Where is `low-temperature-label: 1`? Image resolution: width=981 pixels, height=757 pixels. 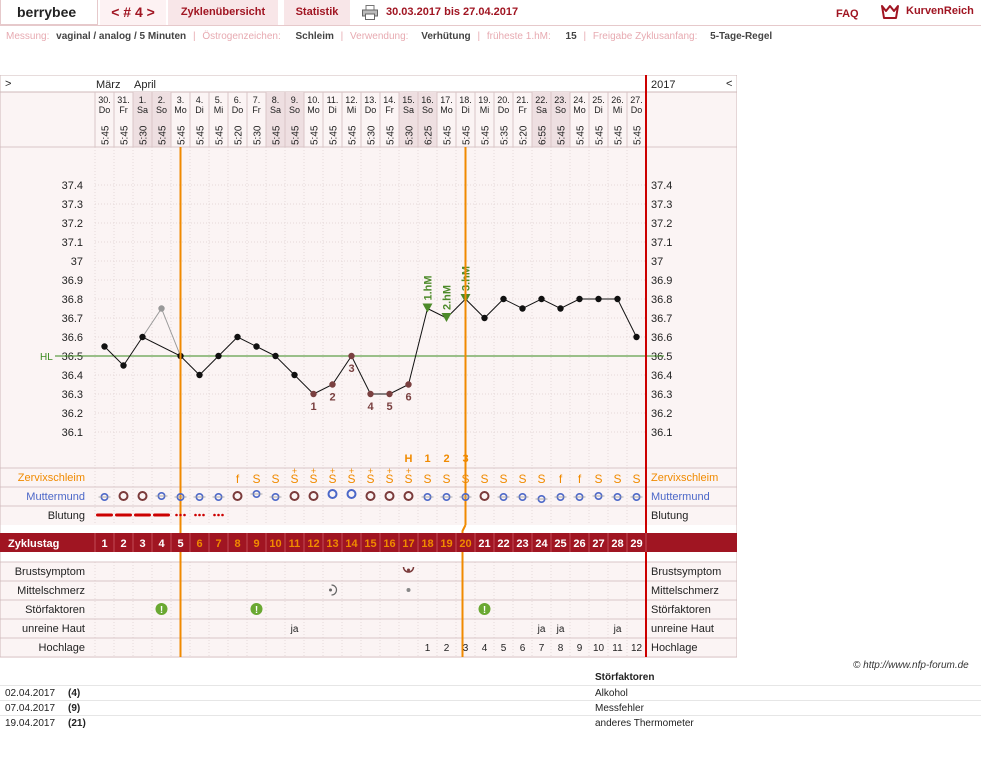 low-temperature-label: 1 is located at coordinates (313, 407).